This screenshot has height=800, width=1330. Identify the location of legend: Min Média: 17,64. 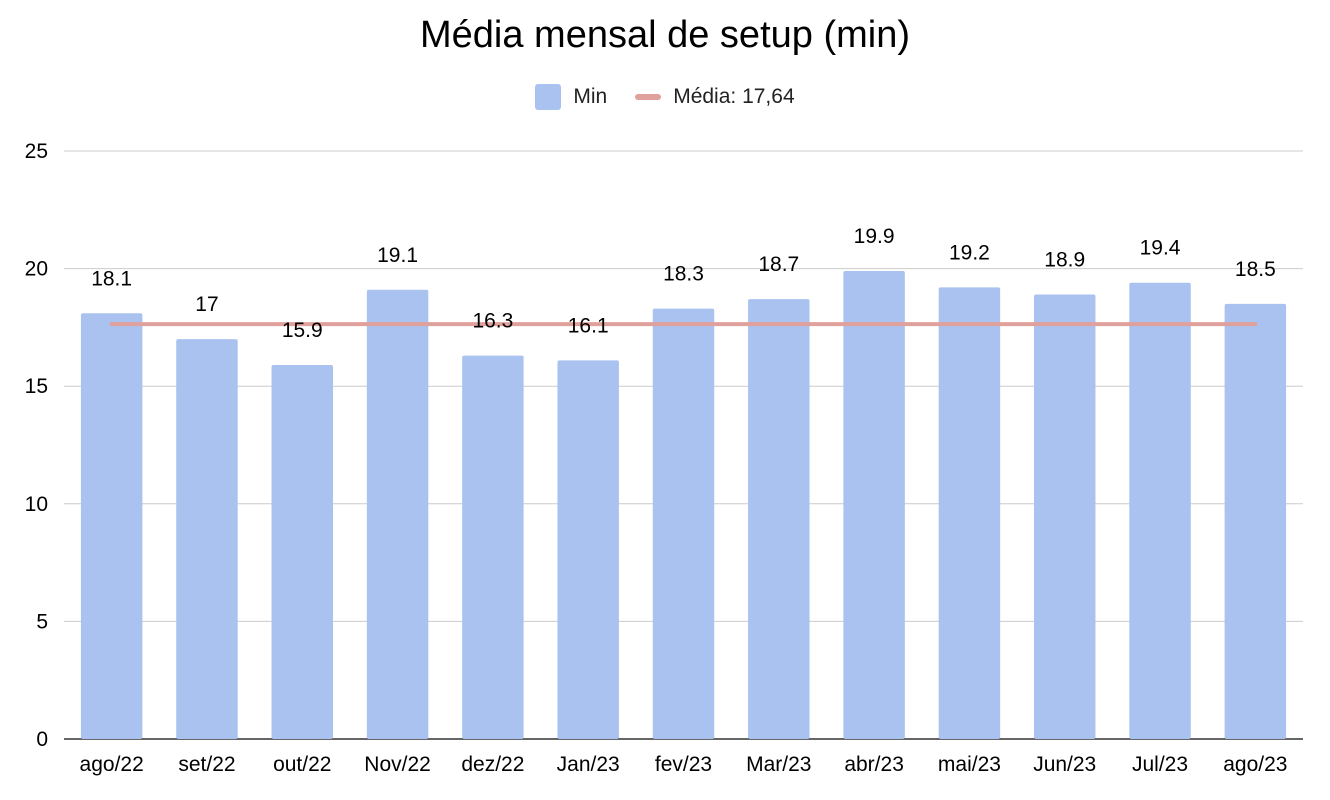
(665, 97).